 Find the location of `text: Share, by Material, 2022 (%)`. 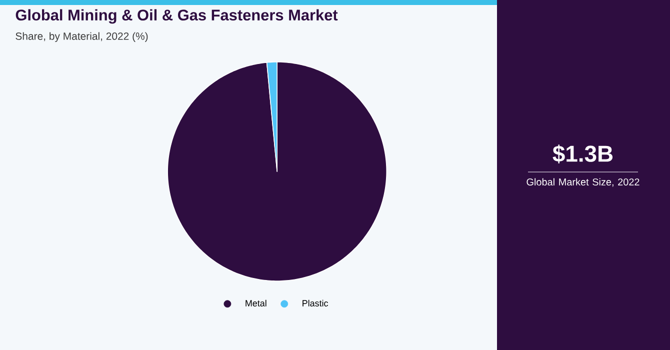

text: Share, by Material, 2022 (%) is located at coordinates (82, 37).